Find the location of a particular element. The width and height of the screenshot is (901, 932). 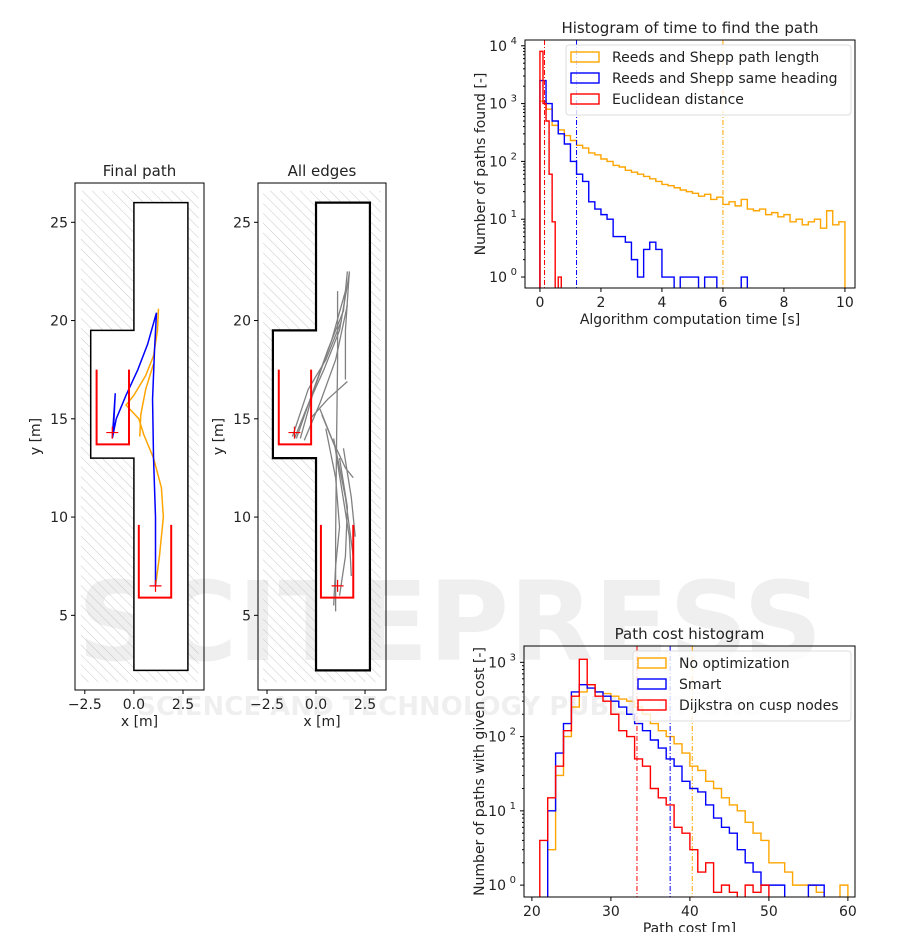

x-tick-label: 50 is located at coordinates (769, 912).